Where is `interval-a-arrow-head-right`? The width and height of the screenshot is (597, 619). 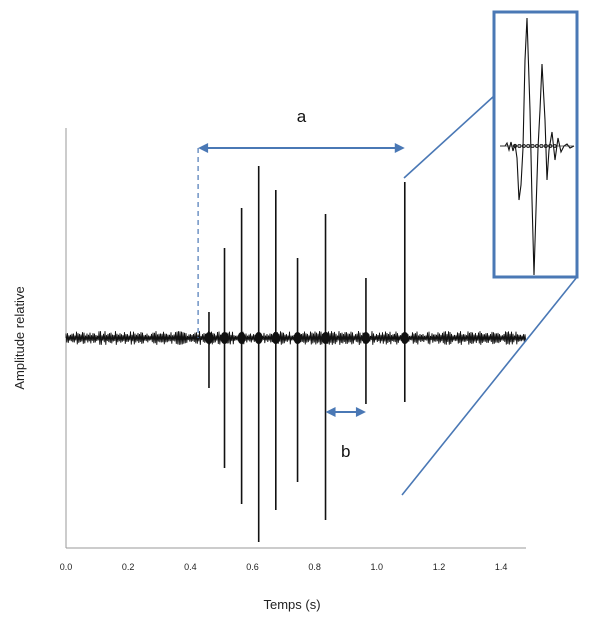 interval-a-arrow-head-right is located at coordinates (399, 148).